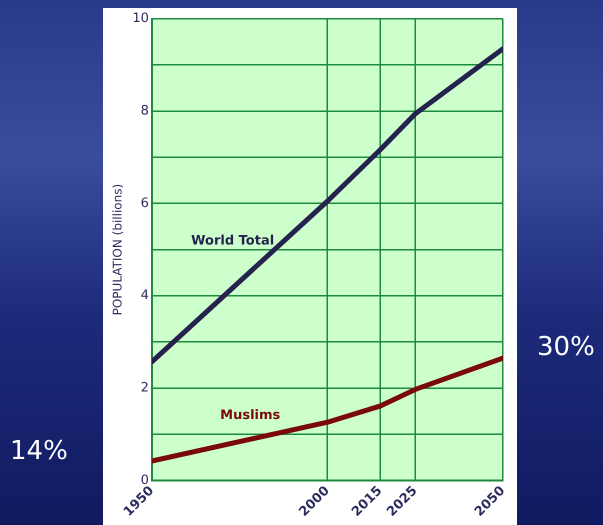 The width and height of the screenshot is (603, 525). Describe the element at coordinates (144, 296) in the screenshot. I see `y-tick-label: 4` at that location.